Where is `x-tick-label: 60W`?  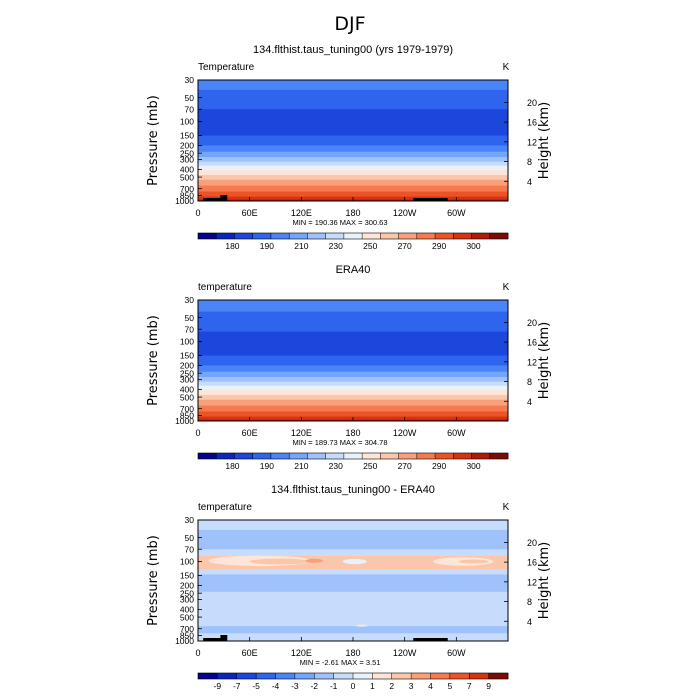 x-tick-label: 60W is located at coordinates (456, 433).